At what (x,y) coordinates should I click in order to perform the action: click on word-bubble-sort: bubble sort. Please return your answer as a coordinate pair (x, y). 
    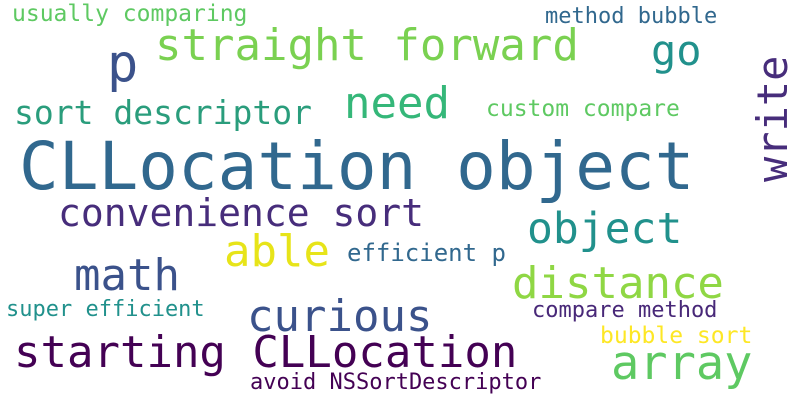
    Looking at the image, I should click on (676, 336).